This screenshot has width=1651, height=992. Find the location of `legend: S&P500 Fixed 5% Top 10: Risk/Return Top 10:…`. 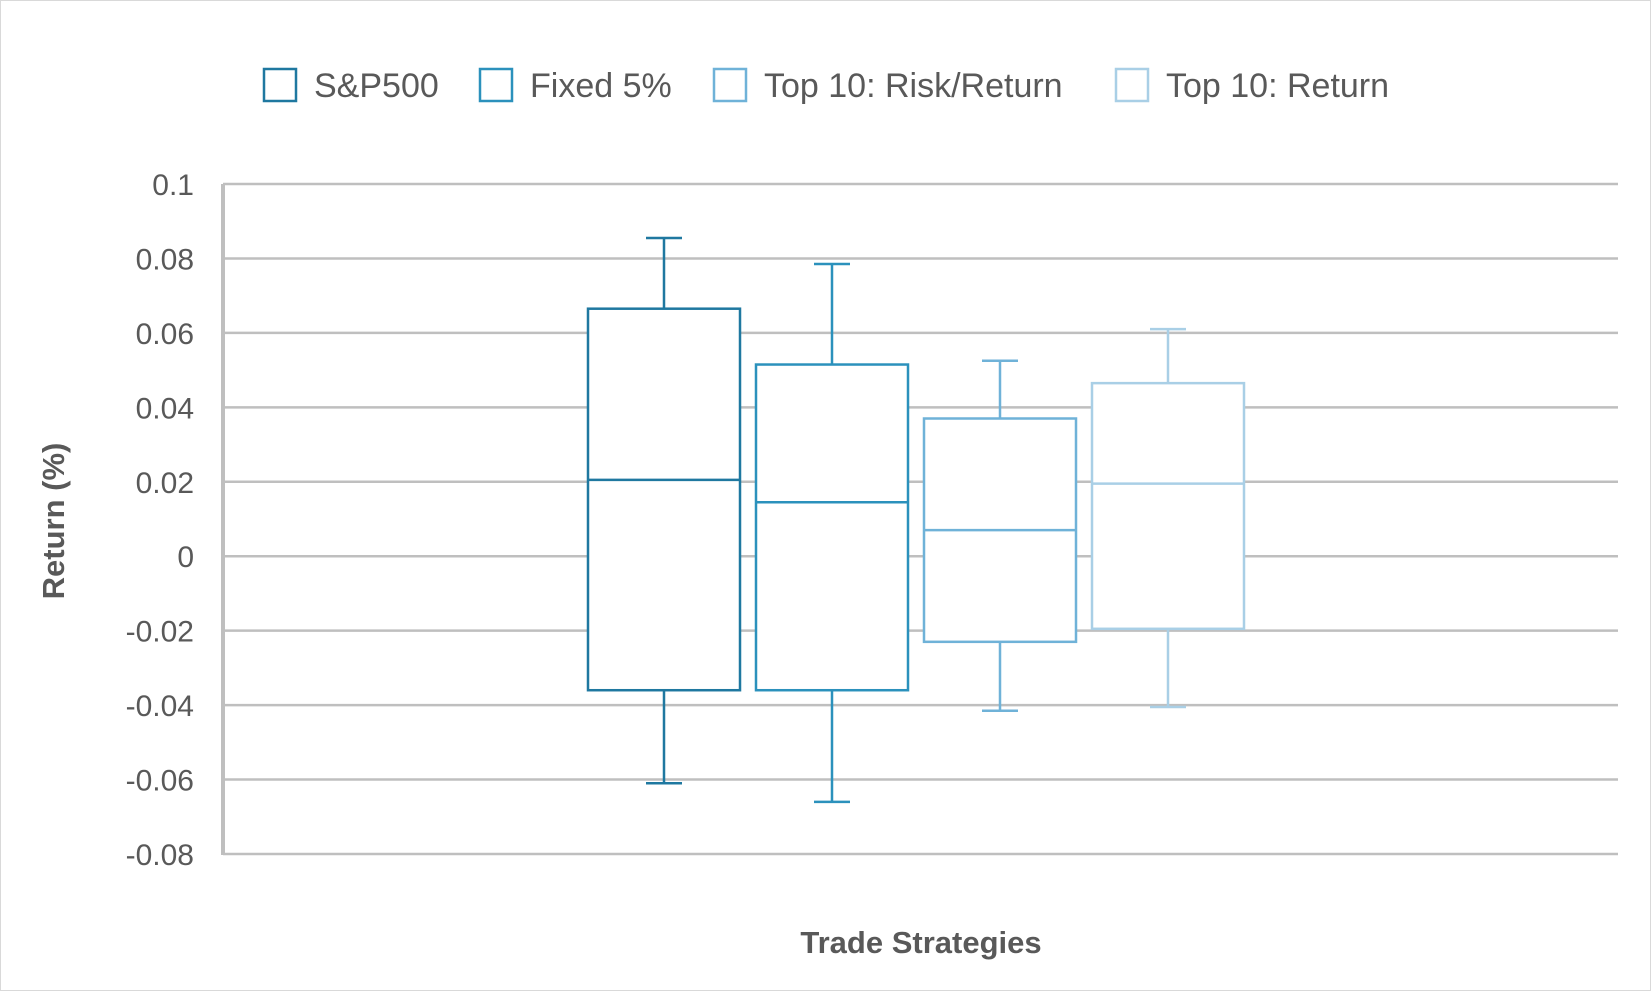

legend: S&P500 Fixed 5% Top 10: Risk/Return Top 10:… is located at coordinates (825, 86).